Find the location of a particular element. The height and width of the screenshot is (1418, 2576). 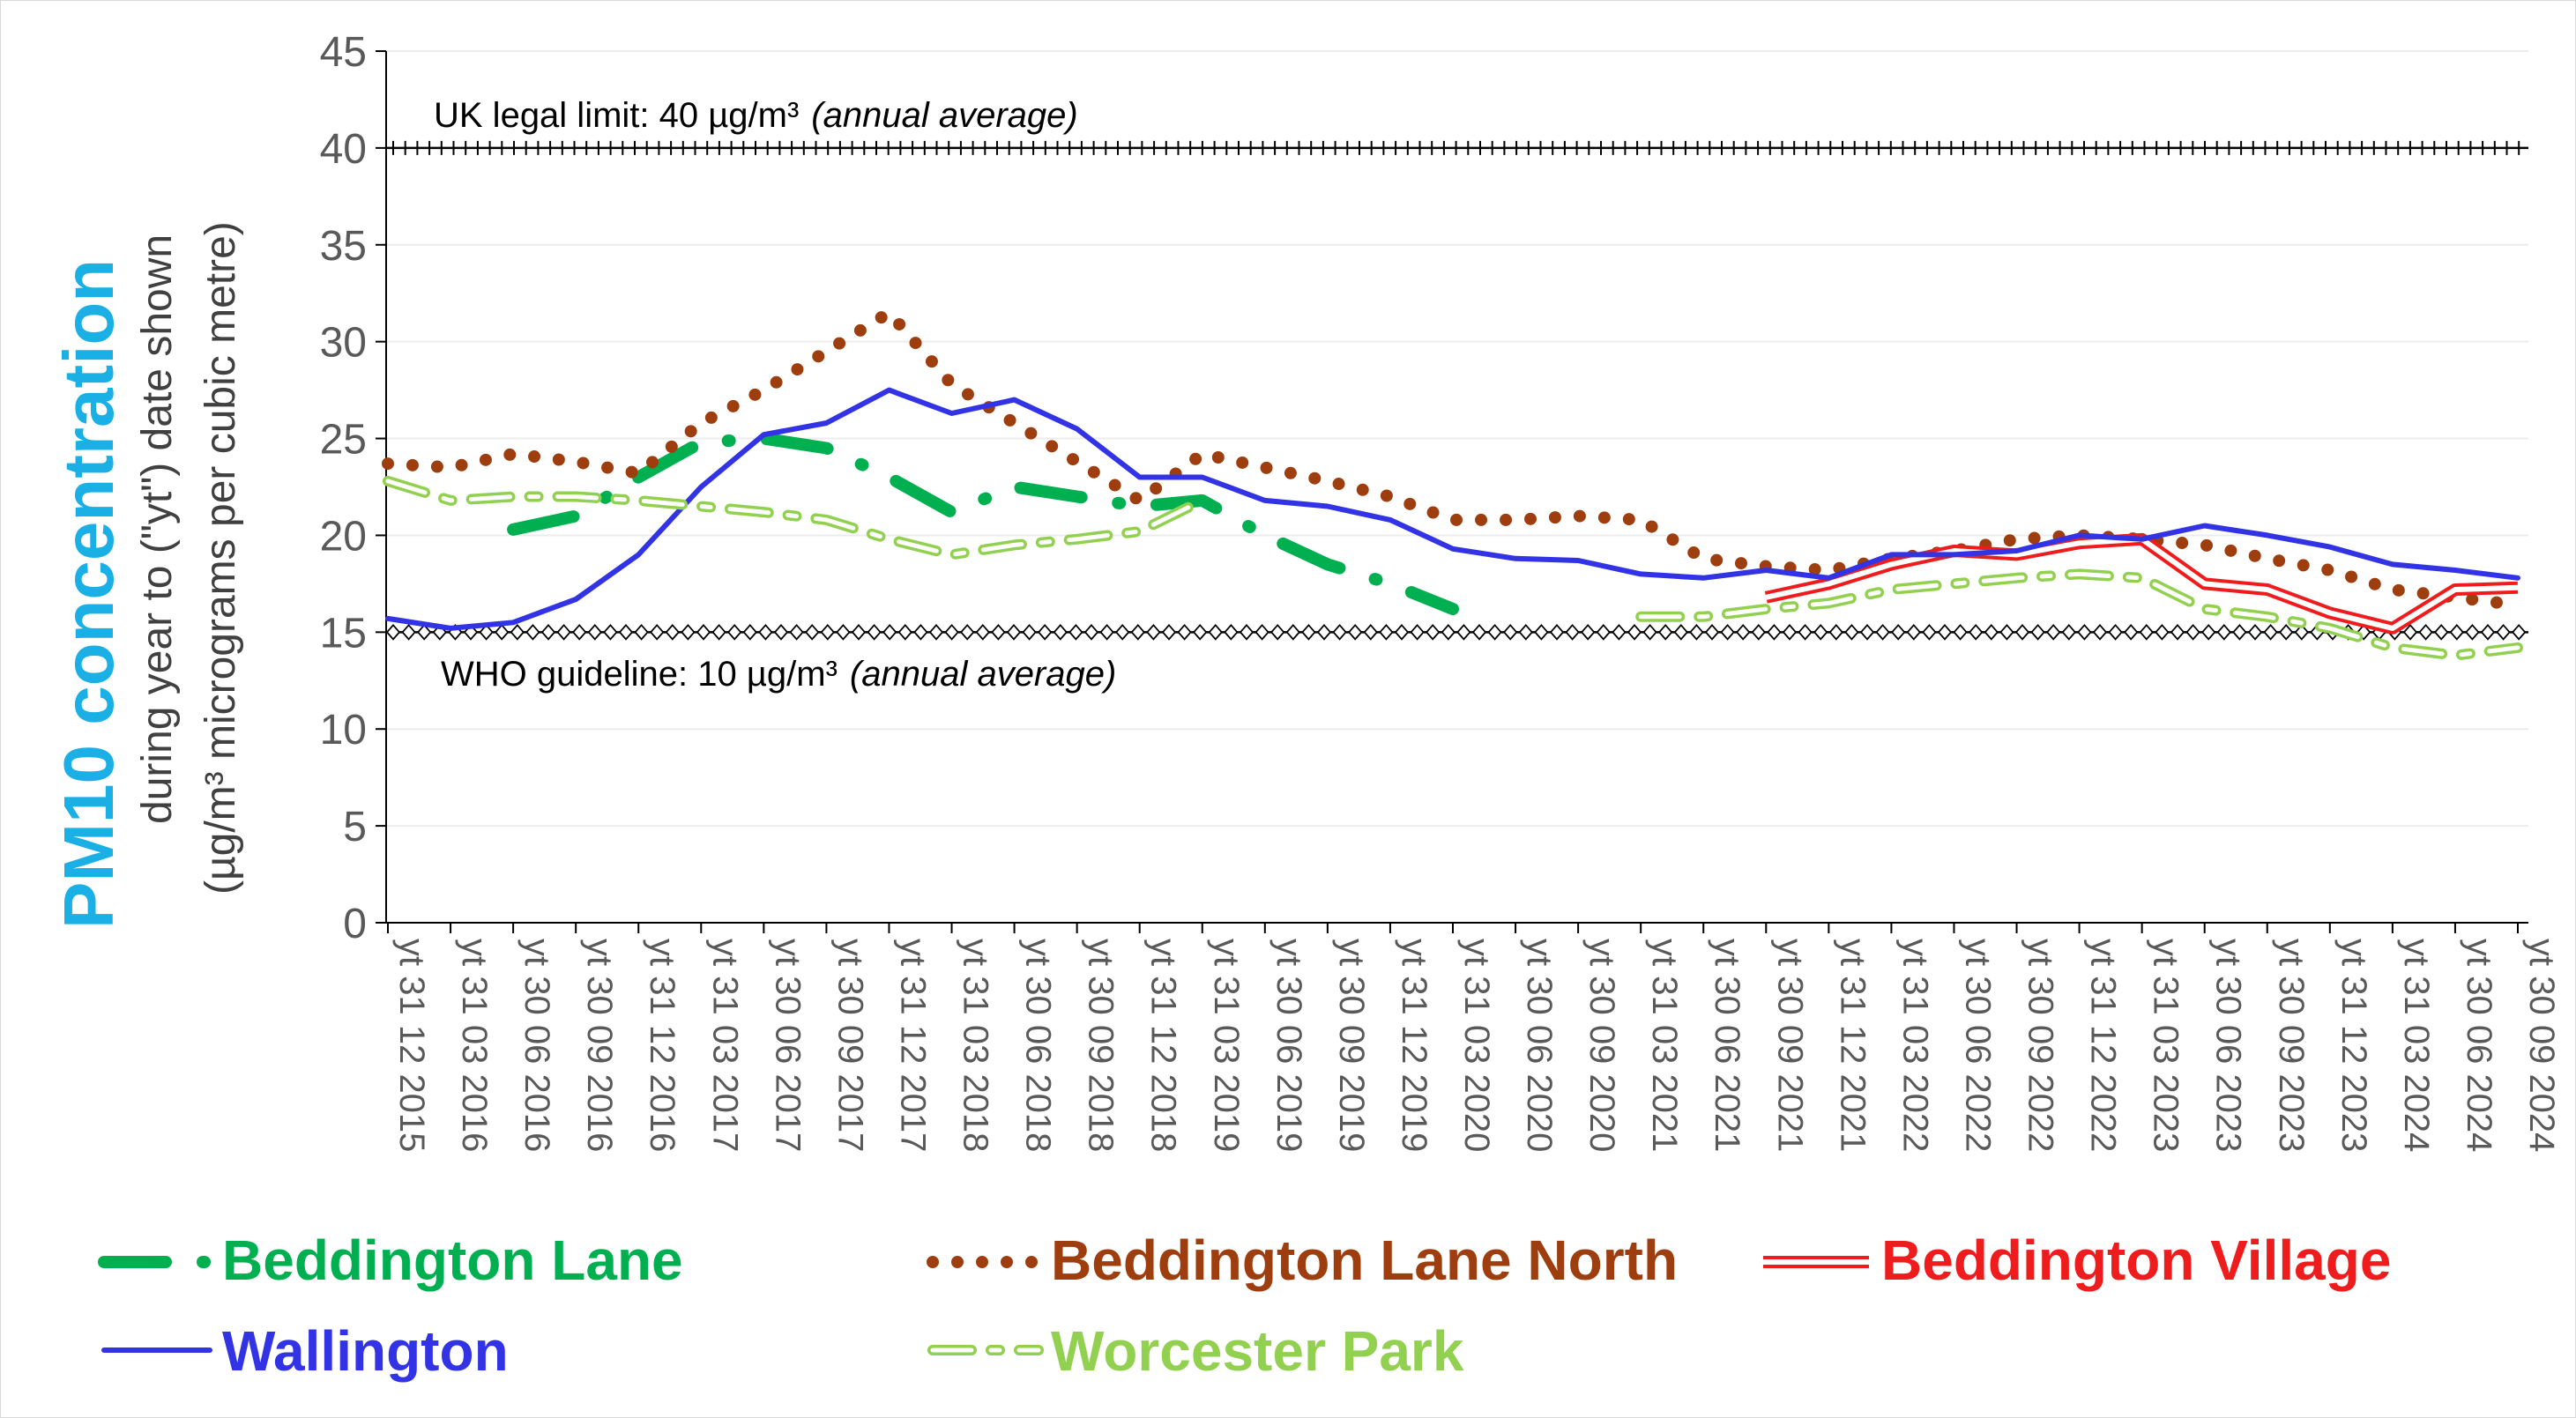

series-line-wallington is located at coordinates (1452, 509).